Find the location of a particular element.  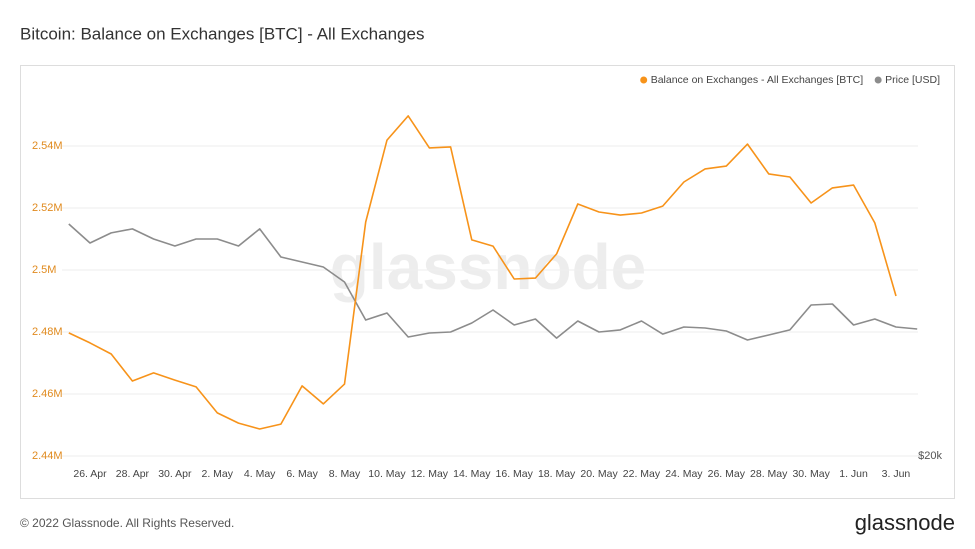

y-tick-label: 2.52M is located at coordinates (47, 208).